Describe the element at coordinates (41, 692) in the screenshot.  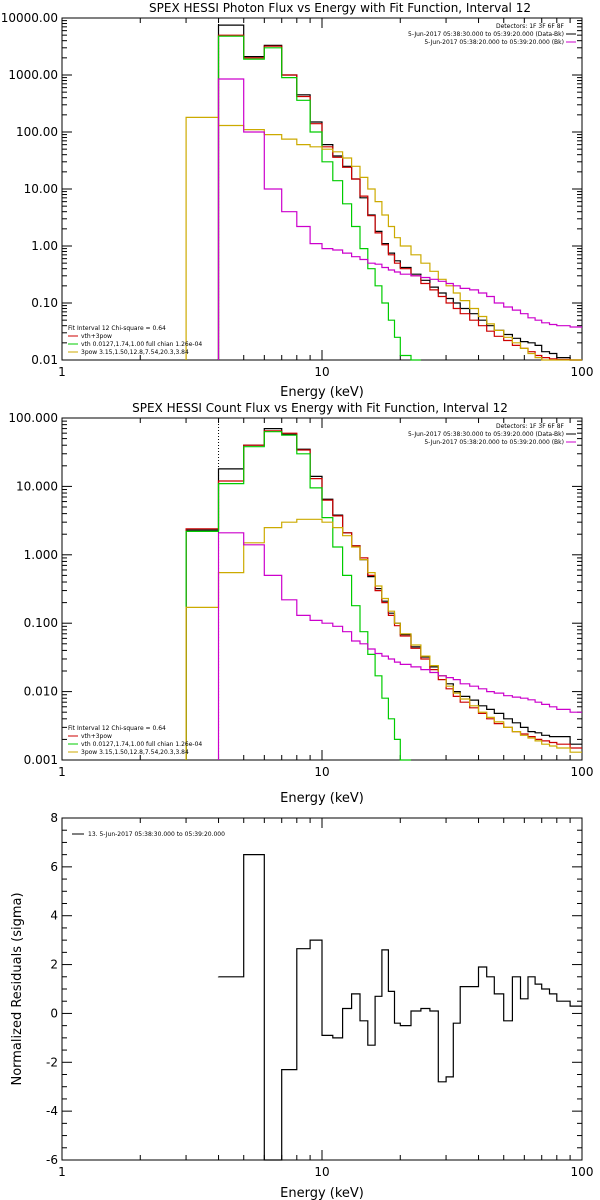
I see `count-flux-ytick-label: 0.010` at that location.